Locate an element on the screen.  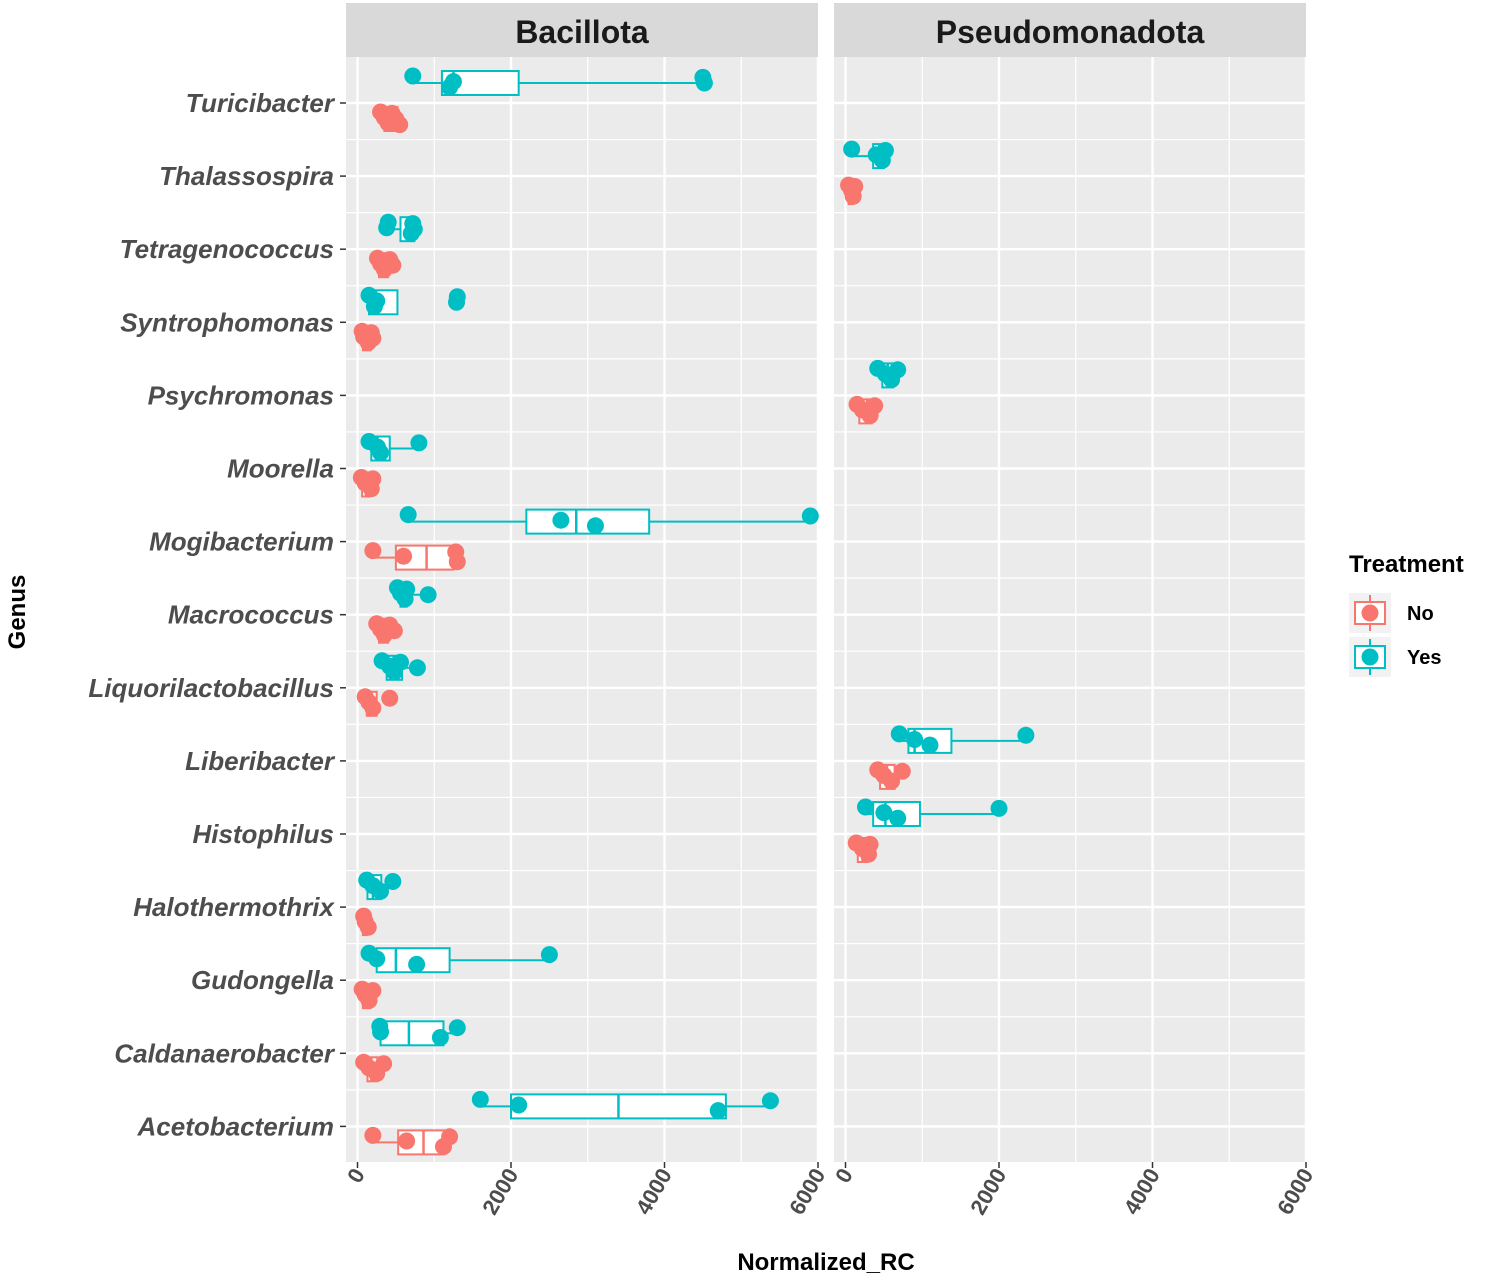
box-tetragenococcus-no is located at coordinates (385, 264).